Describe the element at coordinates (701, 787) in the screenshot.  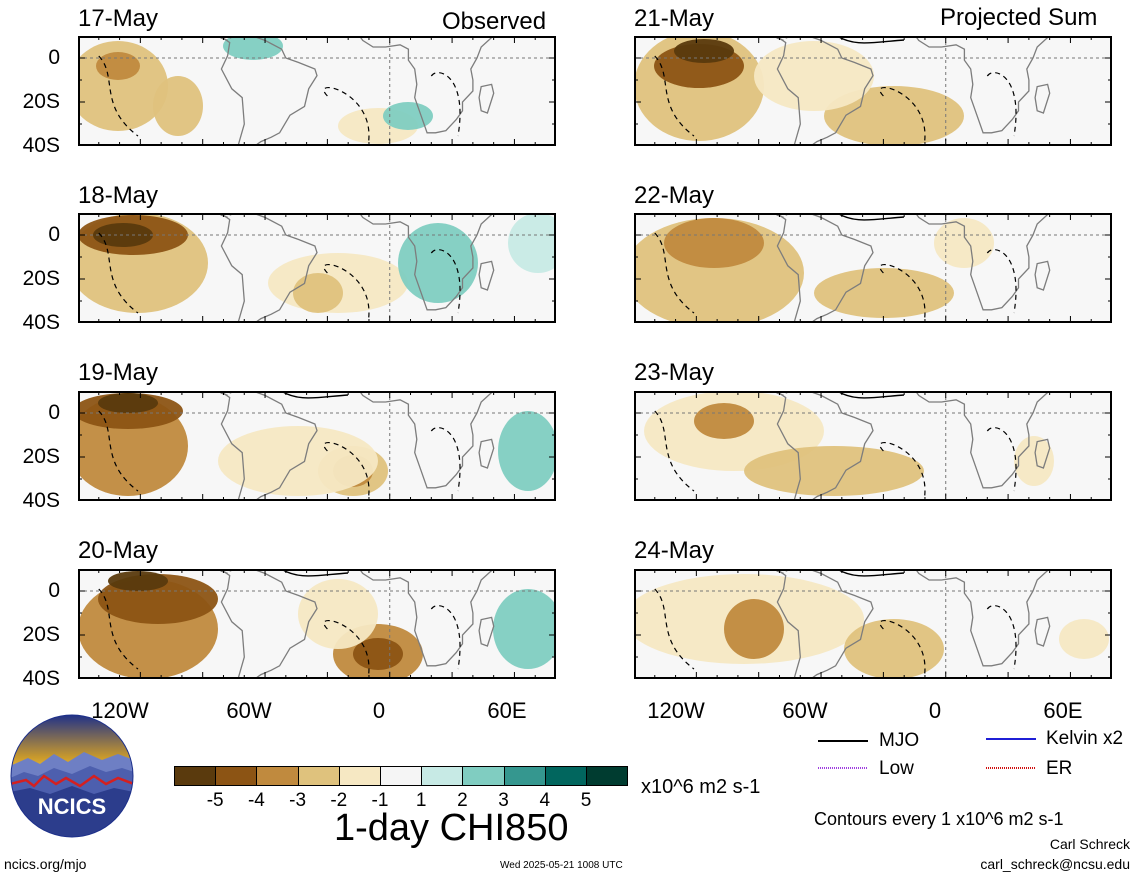
I see `colorbar-units: x10^6 m2 s-1` at that location.